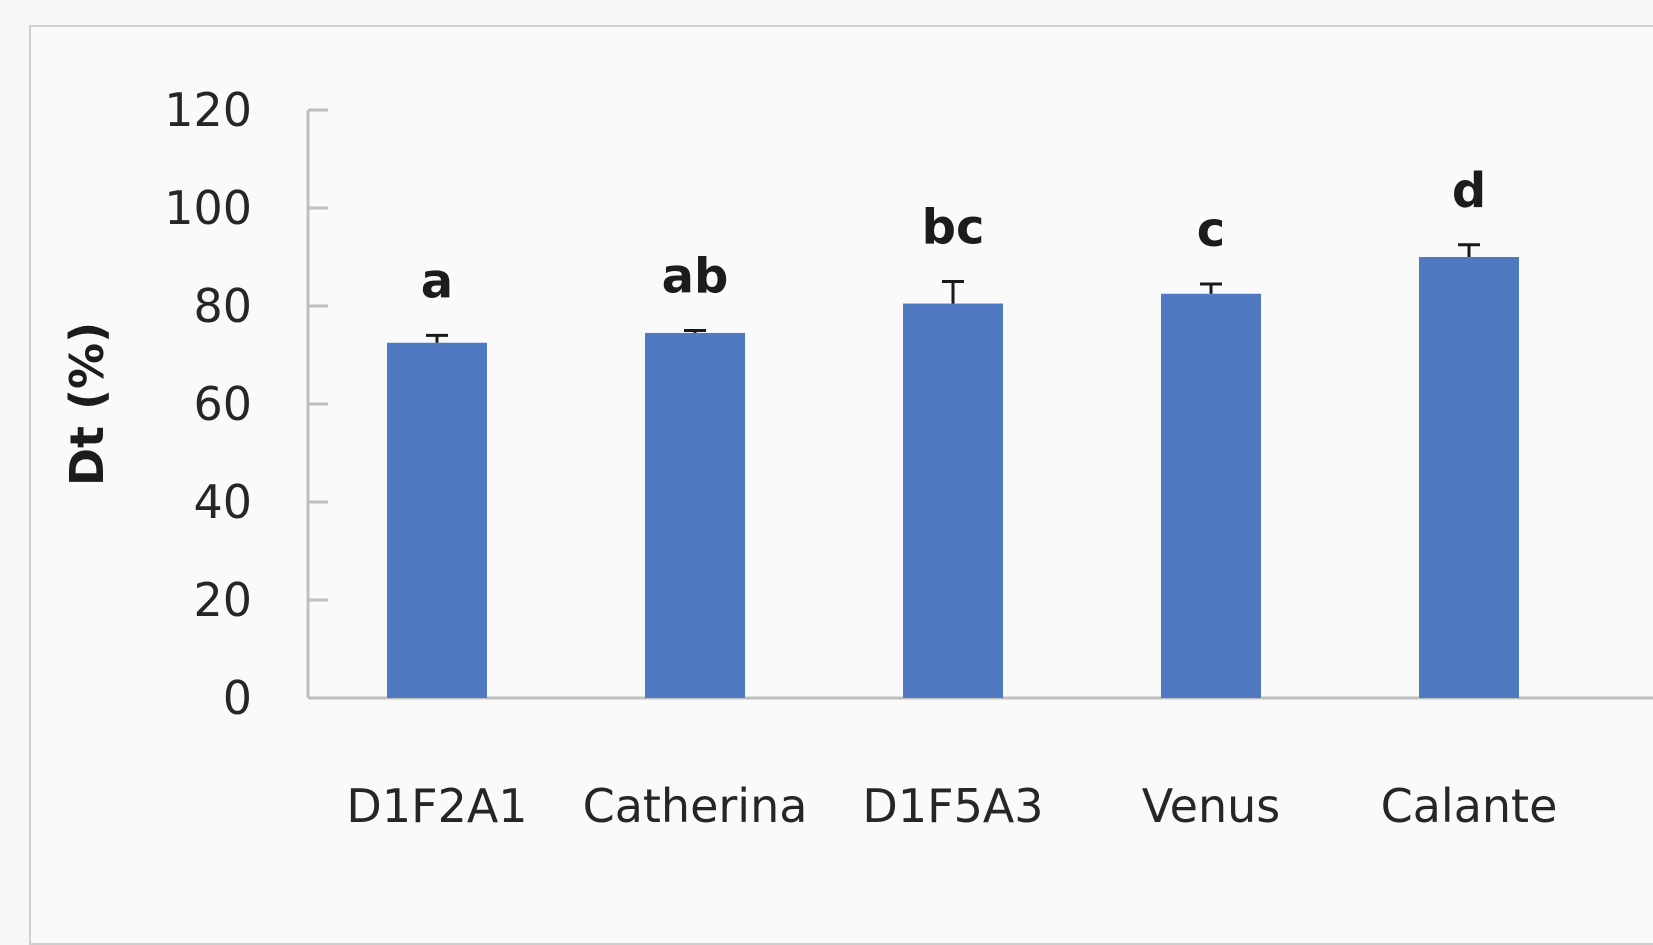 This screenshot has height=945, width=1653. What do you see at coordinates (208, 208) in the screenshot?
I see `y-tick-label: 100` at bounding box center [208, 208].